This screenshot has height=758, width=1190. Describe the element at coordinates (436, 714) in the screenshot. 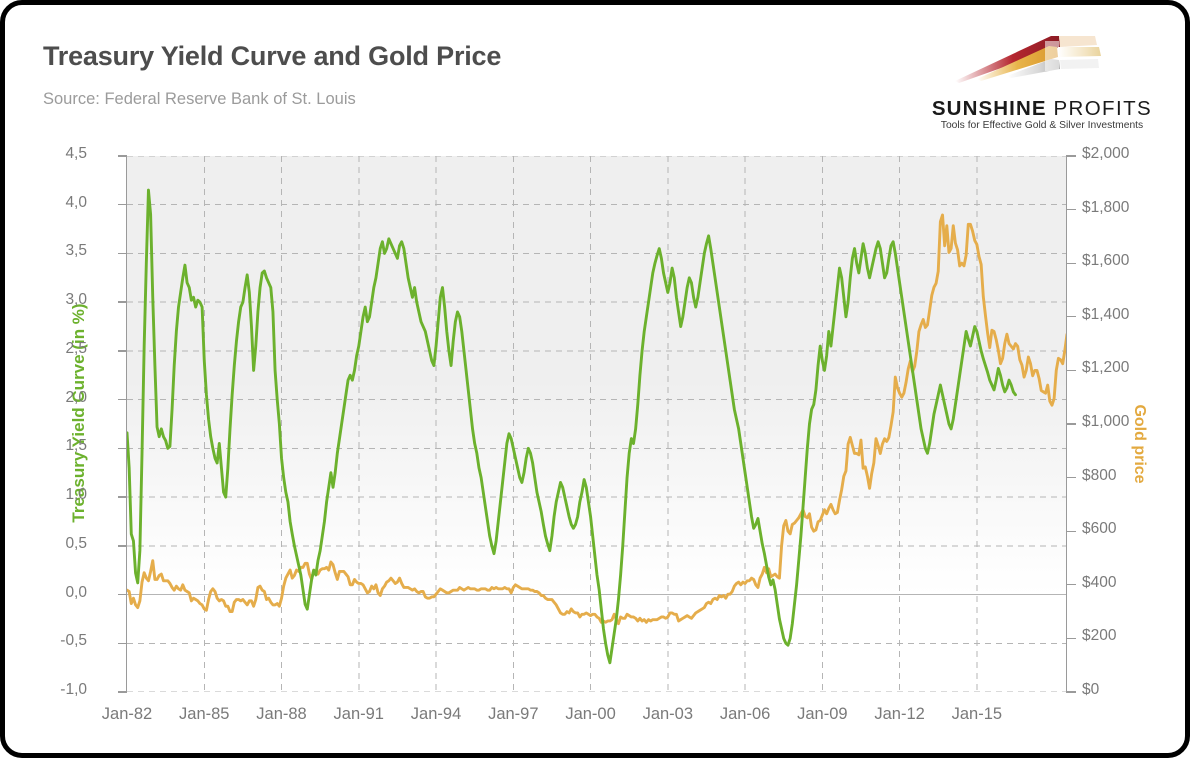

I see `x-axis-tick-label: Jan-94` at that location.